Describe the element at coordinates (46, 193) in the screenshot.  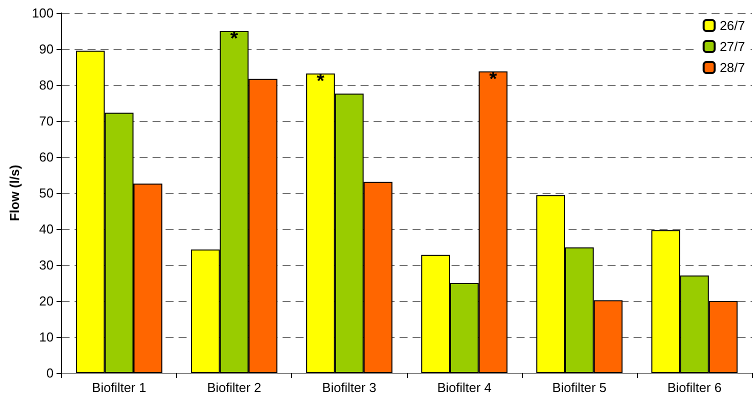
I see `y-tick-label: 50` at that location.